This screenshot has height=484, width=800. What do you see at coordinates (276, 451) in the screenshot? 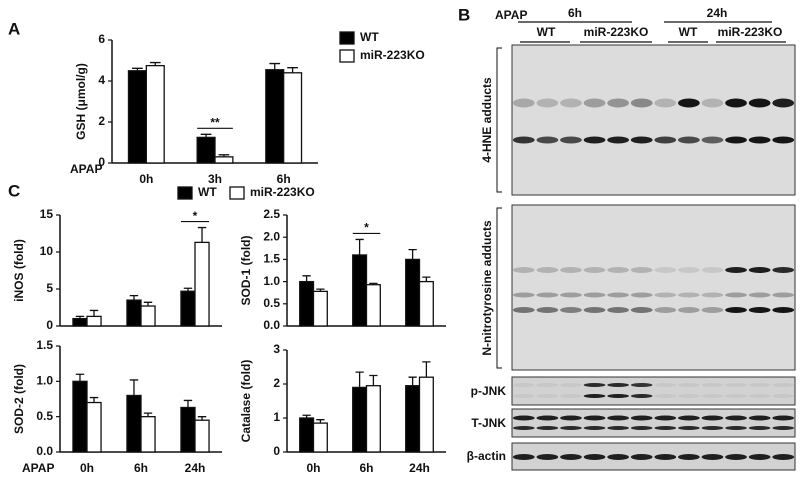
I see `y-tick-label: 0` at bounding box center [276, 451].